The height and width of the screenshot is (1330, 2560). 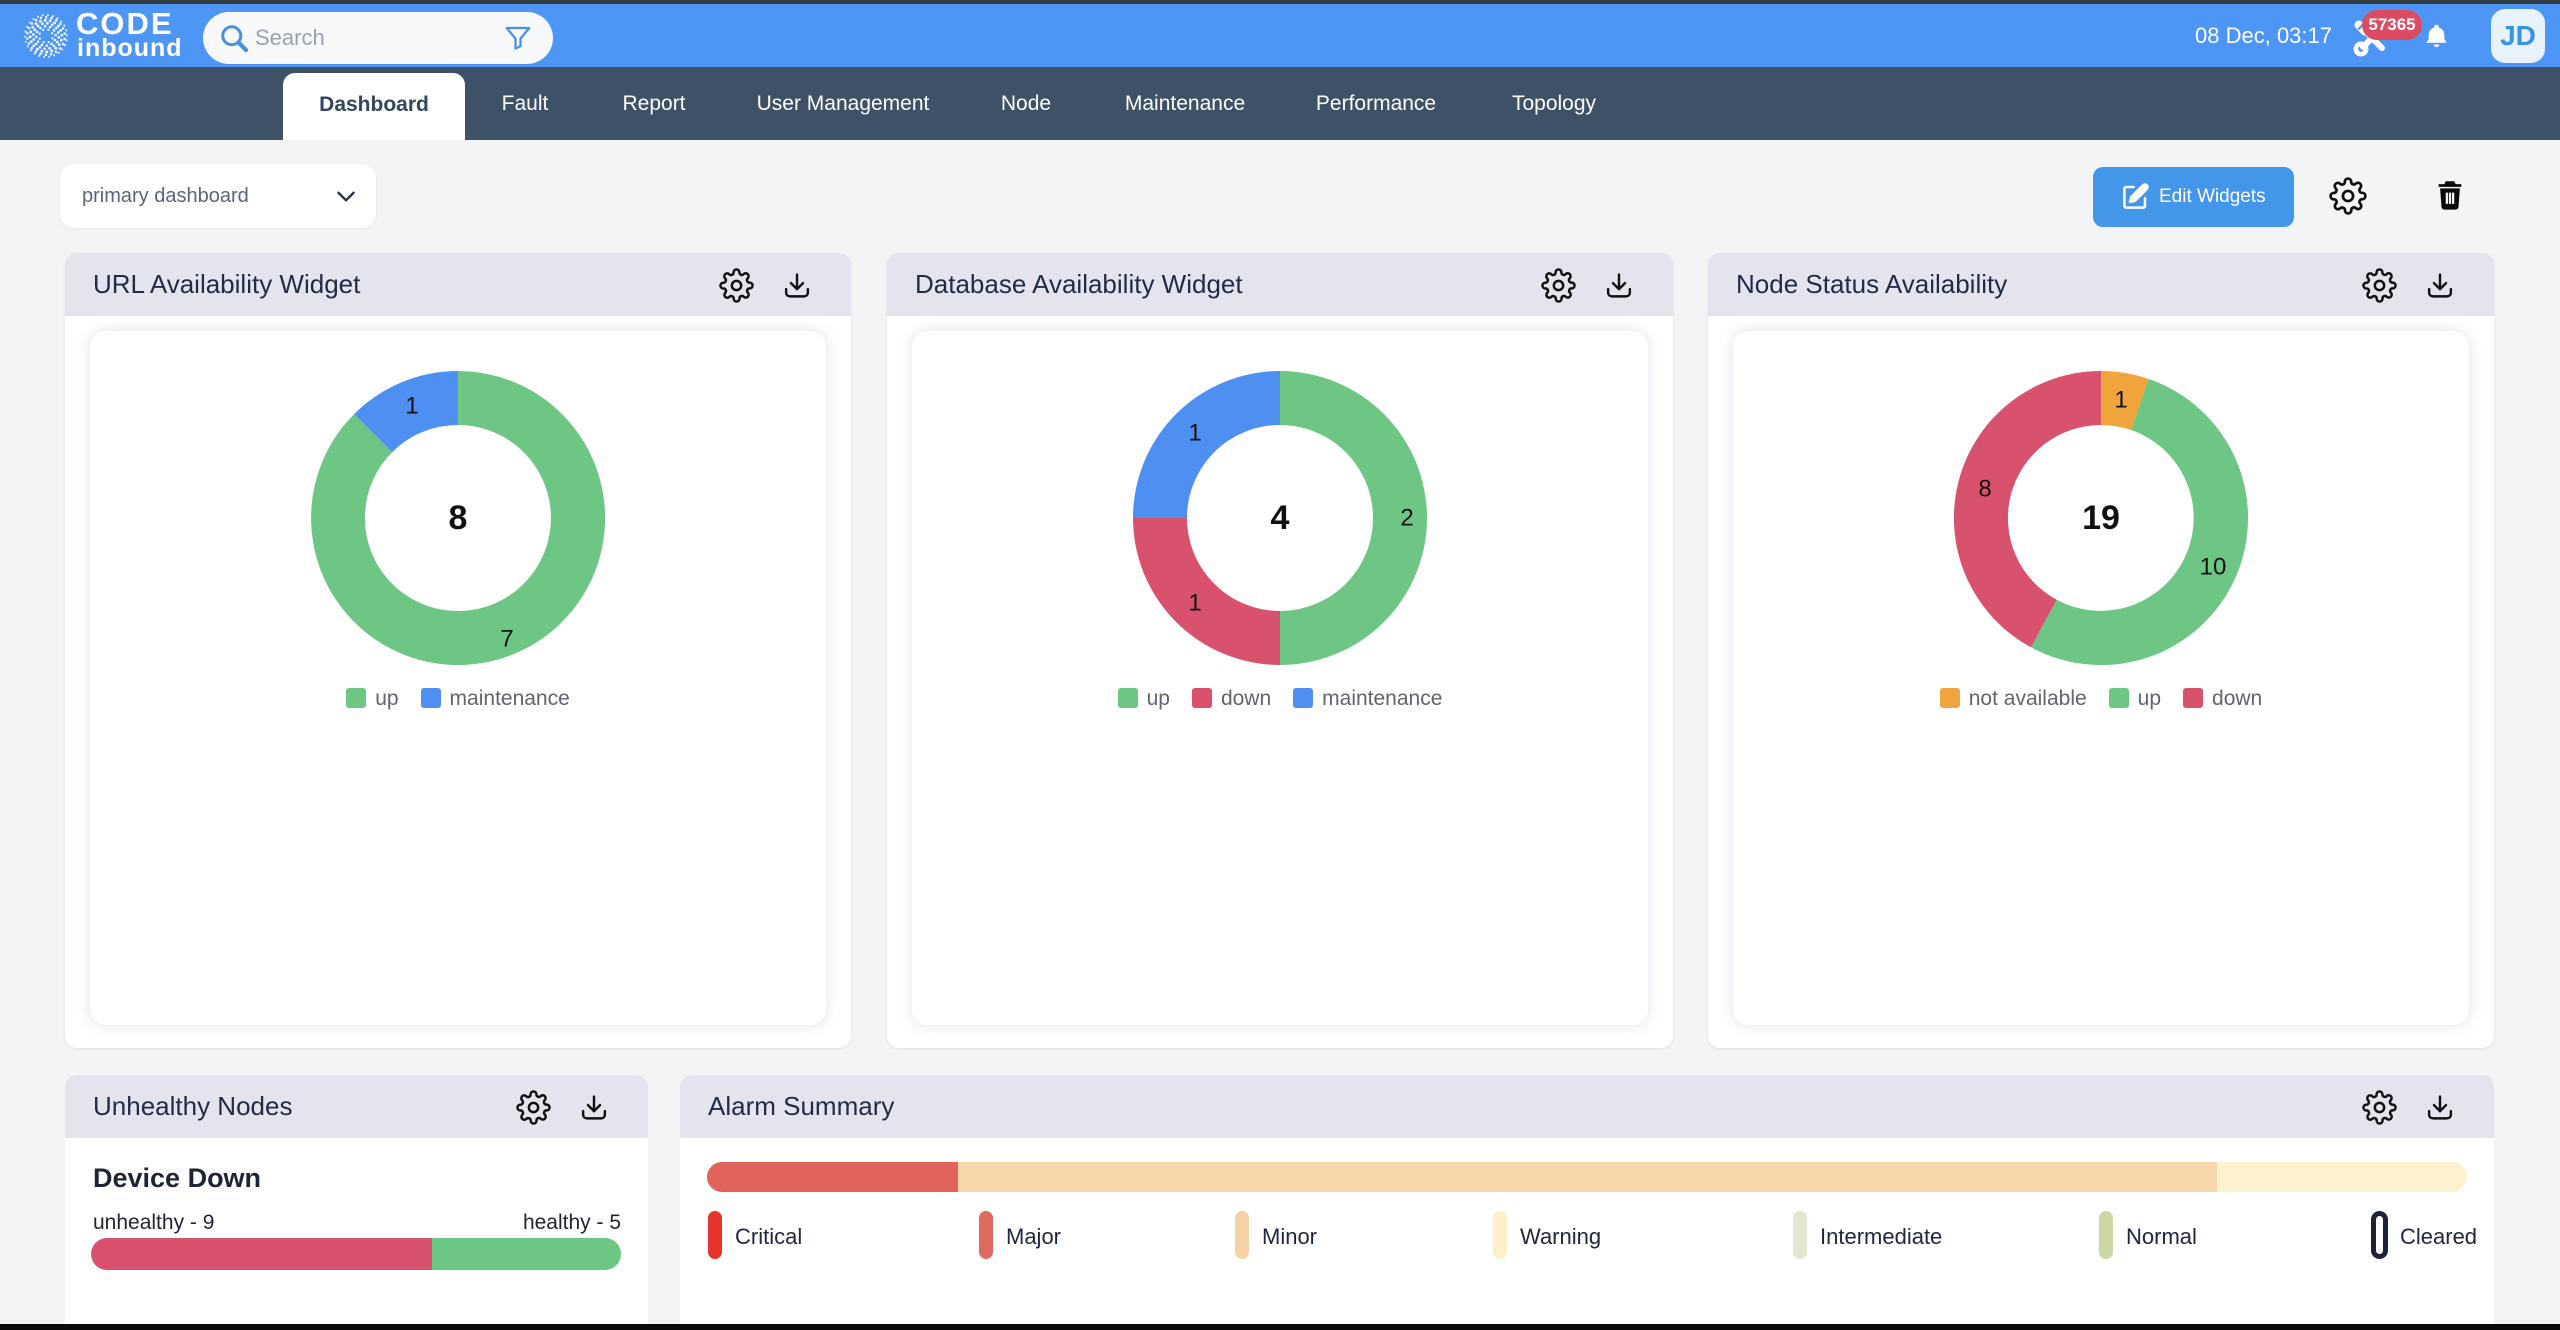 What do you see at coordinates (2101, 518) in the screenshot?
I see `svg-text: 19` at bounding box center [2101, 518].